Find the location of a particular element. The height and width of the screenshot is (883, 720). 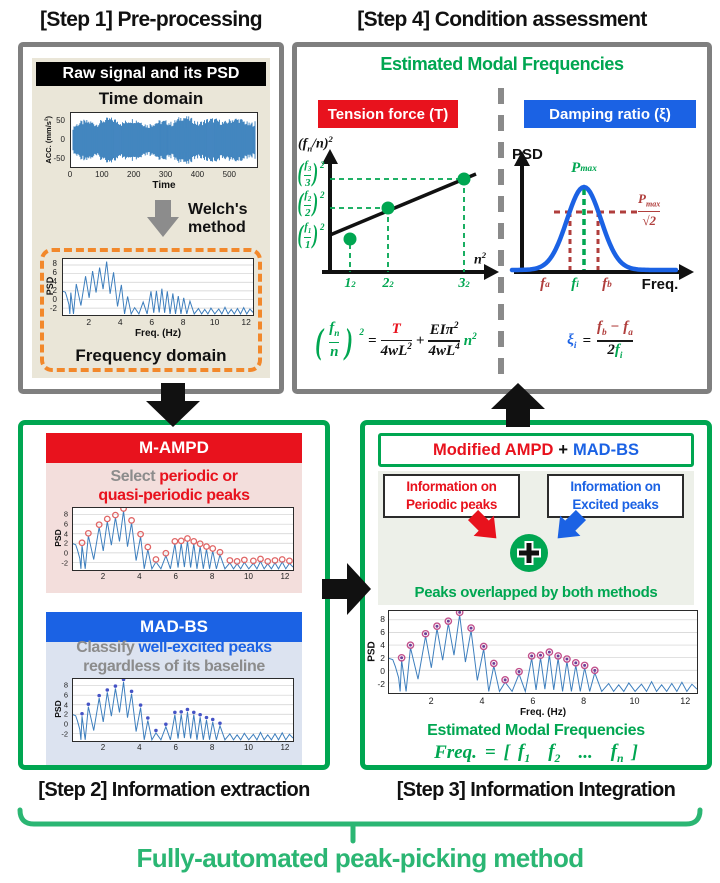

blue-arrow-icon is located at coordinates (572, 524).